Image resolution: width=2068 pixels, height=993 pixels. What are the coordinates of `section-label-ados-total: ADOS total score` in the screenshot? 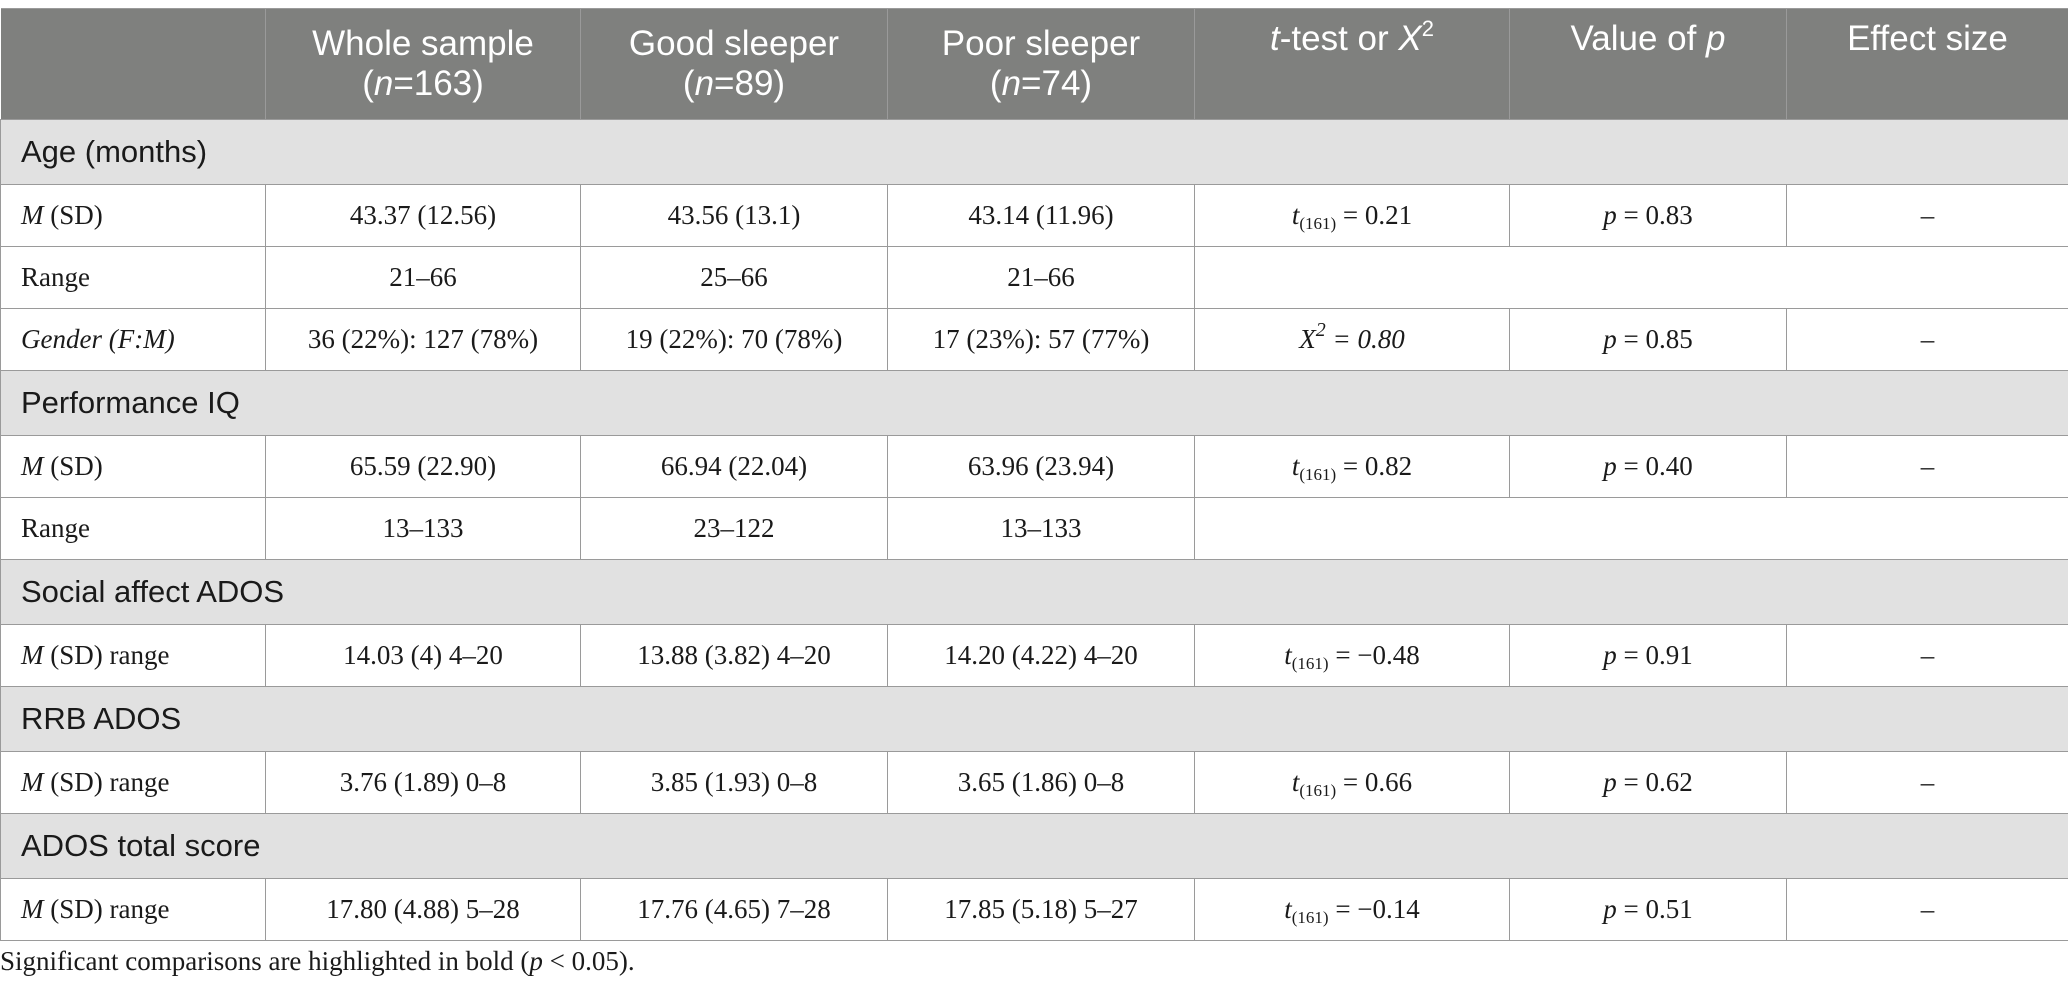 It's located at (1034, 846).